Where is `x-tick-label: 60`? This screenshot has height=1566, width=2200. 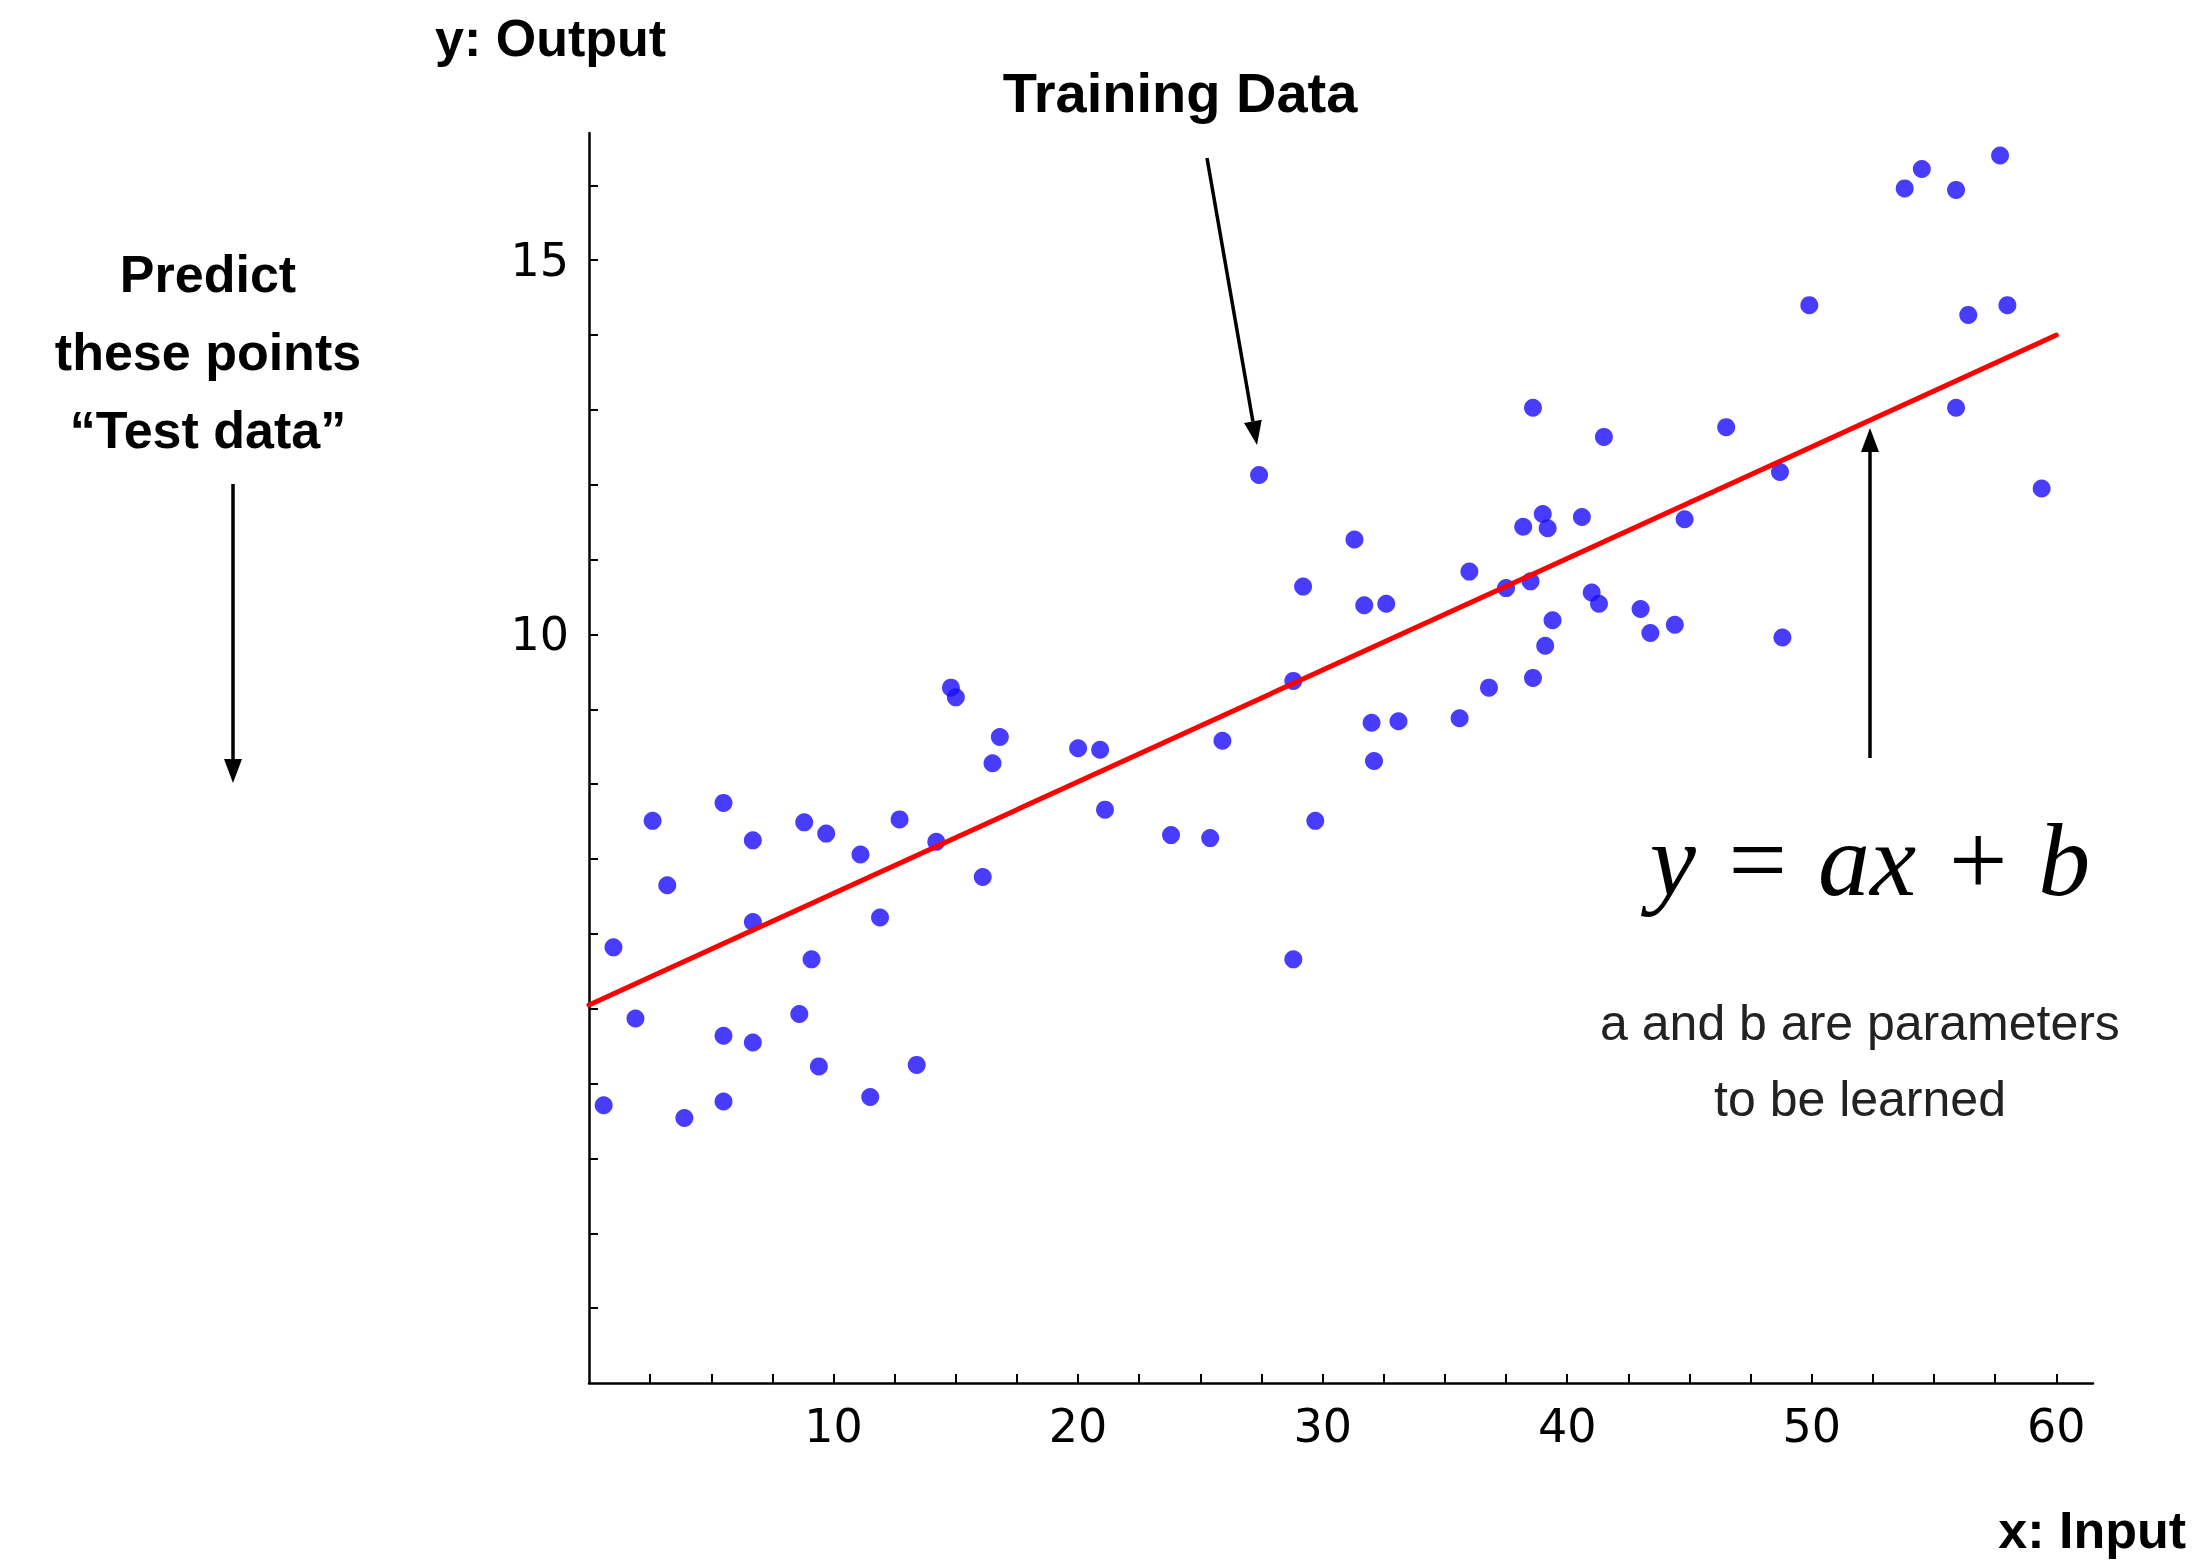
x-tick-label: 60 is located at coordinates (2056, 1426).